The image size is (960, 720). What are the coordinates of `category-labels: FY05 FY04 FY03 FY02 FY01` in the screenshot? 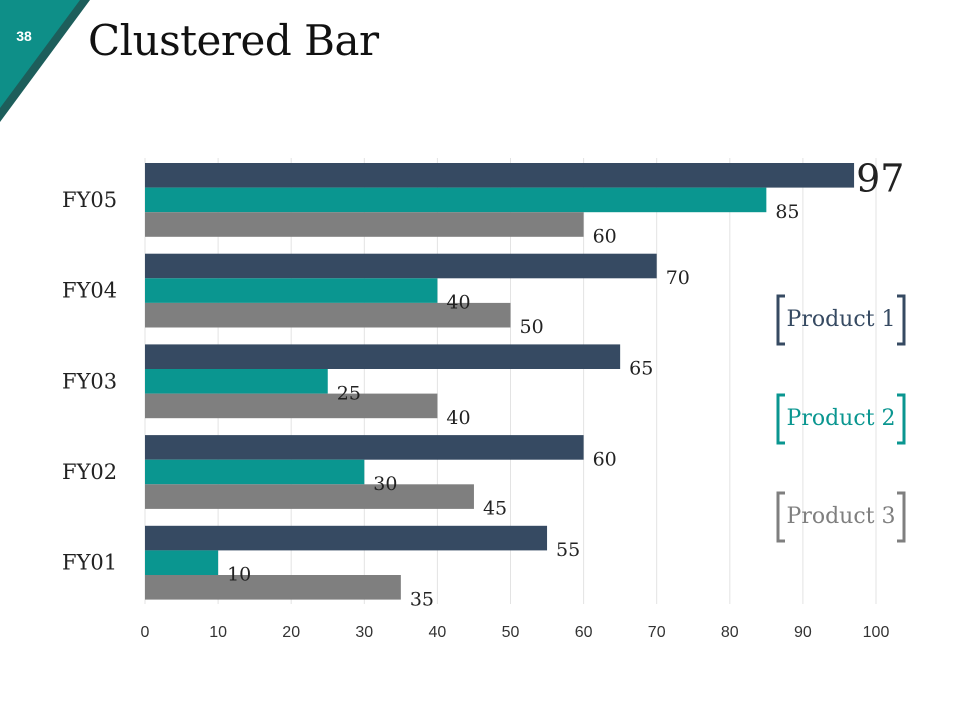 It's located at (89, 381).